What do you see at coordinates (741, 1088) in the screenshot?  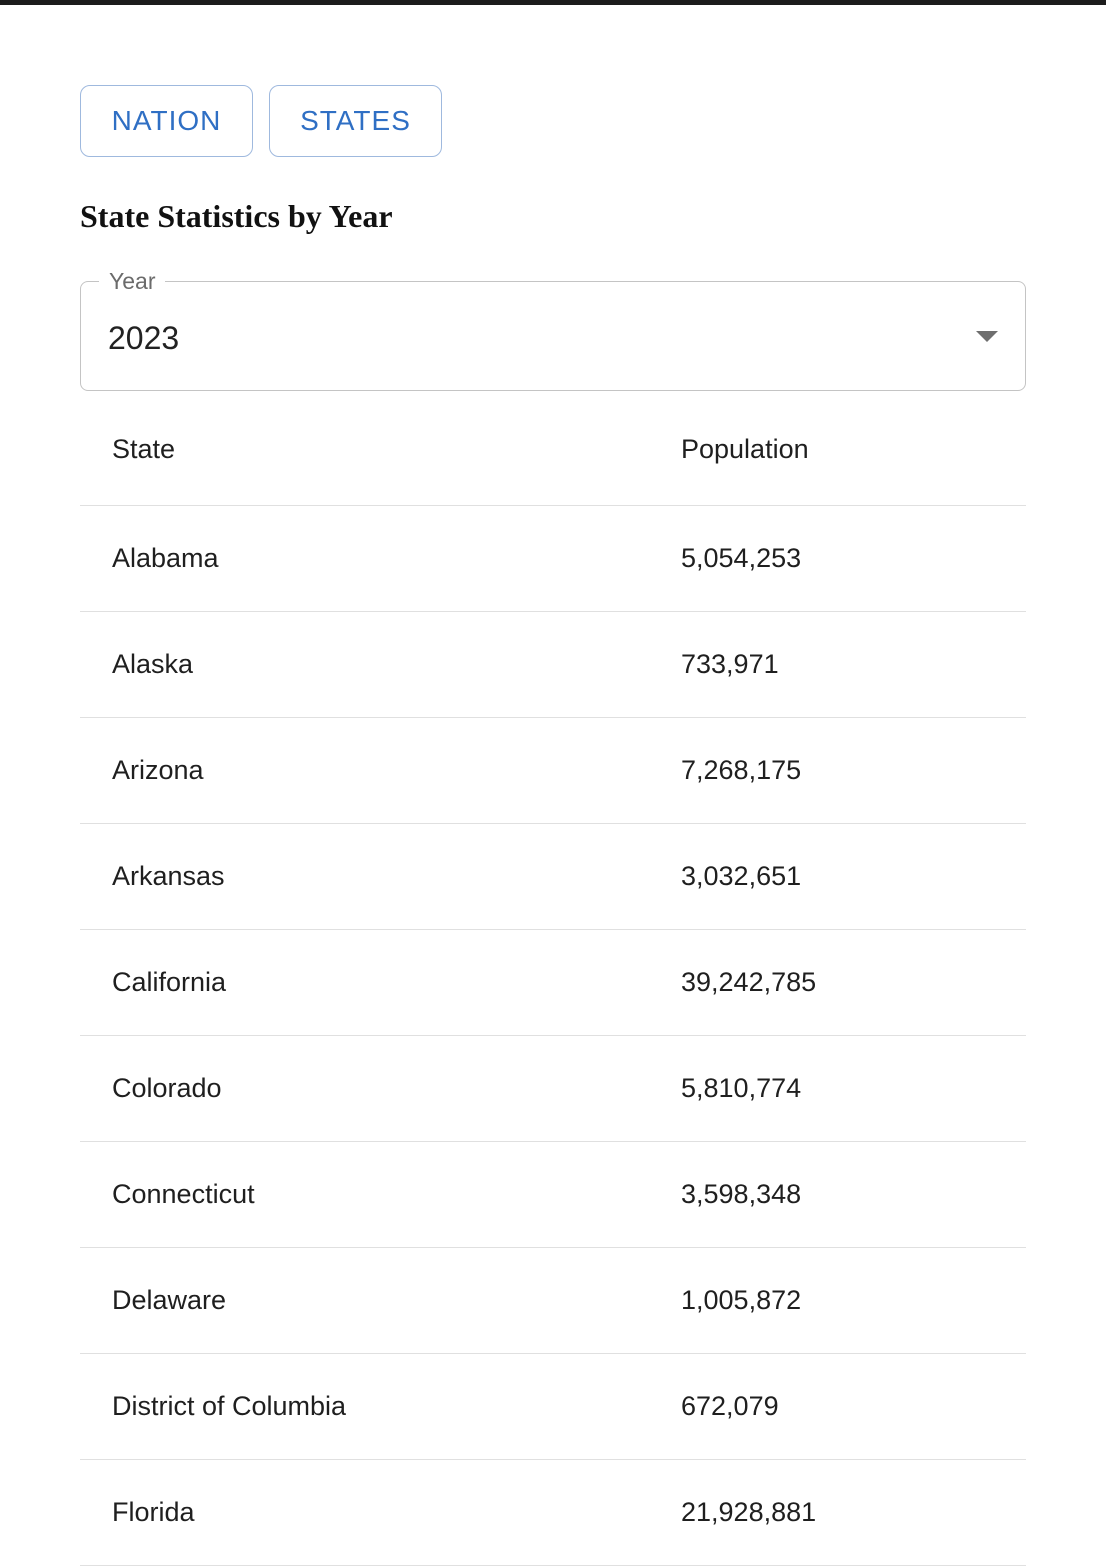 I see `population-cell: 5,810,774` at bounding box center [741, 1088].